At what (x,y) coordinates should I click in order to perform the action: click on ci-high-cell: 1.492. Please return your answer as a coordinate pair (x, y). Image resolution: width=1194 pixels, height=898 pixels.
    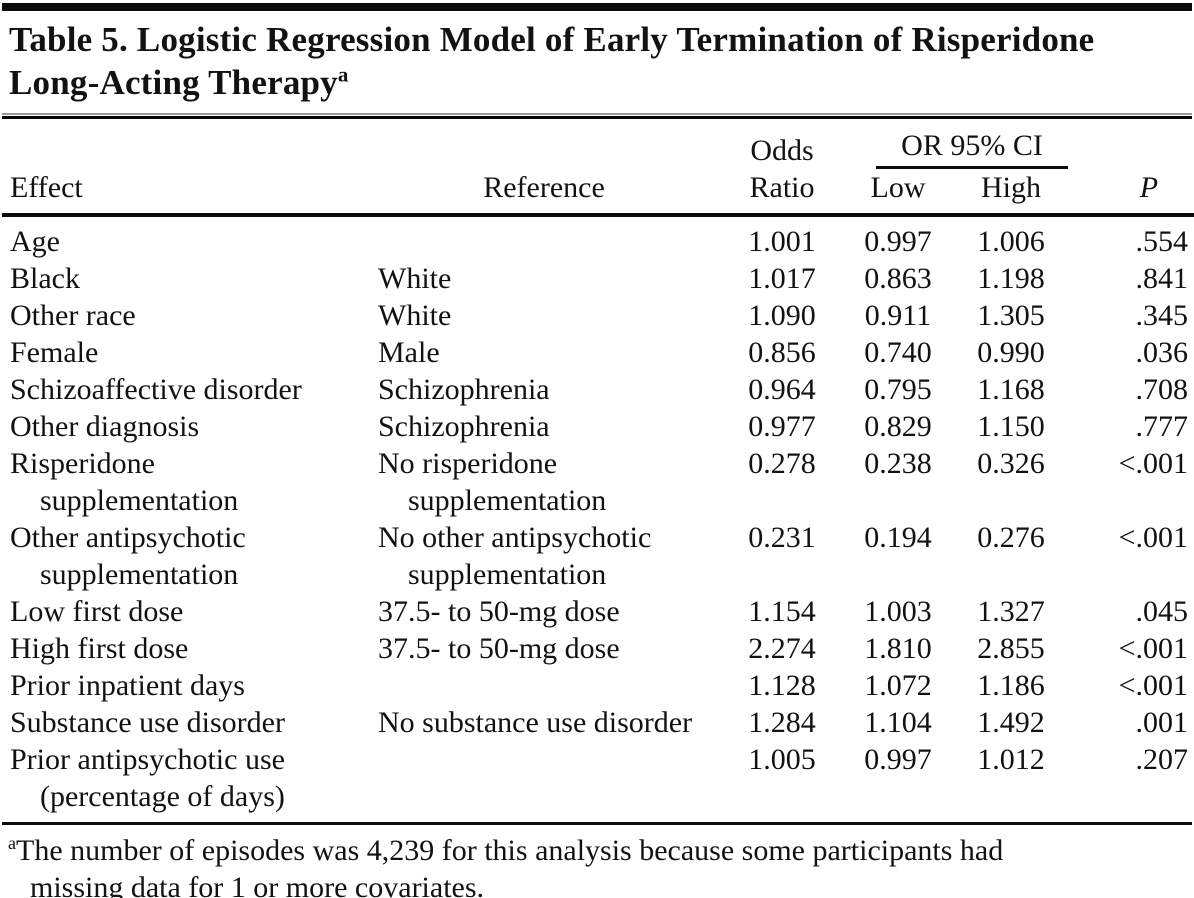
    Looking at the image, I should click on (1011, 722).